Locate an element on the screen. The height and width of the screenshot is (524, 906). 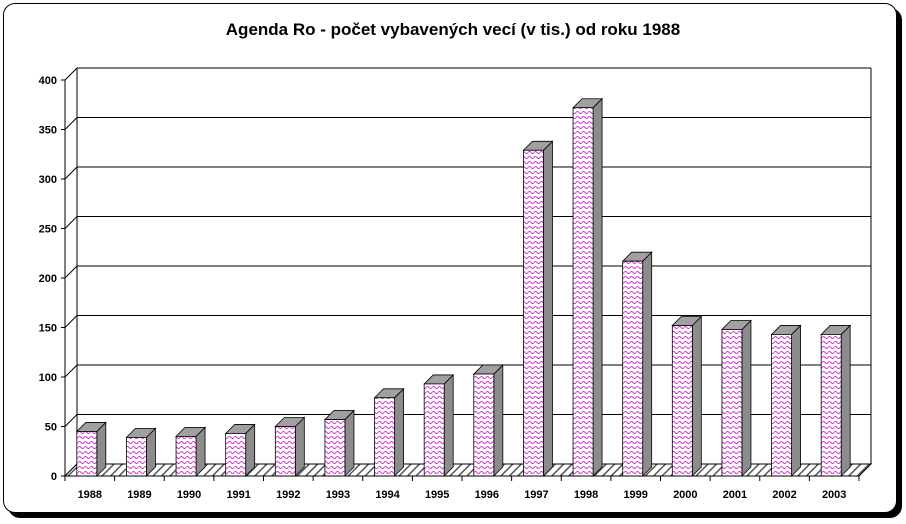
x-tick-label: 1993 is located at coordinates (338, 495).